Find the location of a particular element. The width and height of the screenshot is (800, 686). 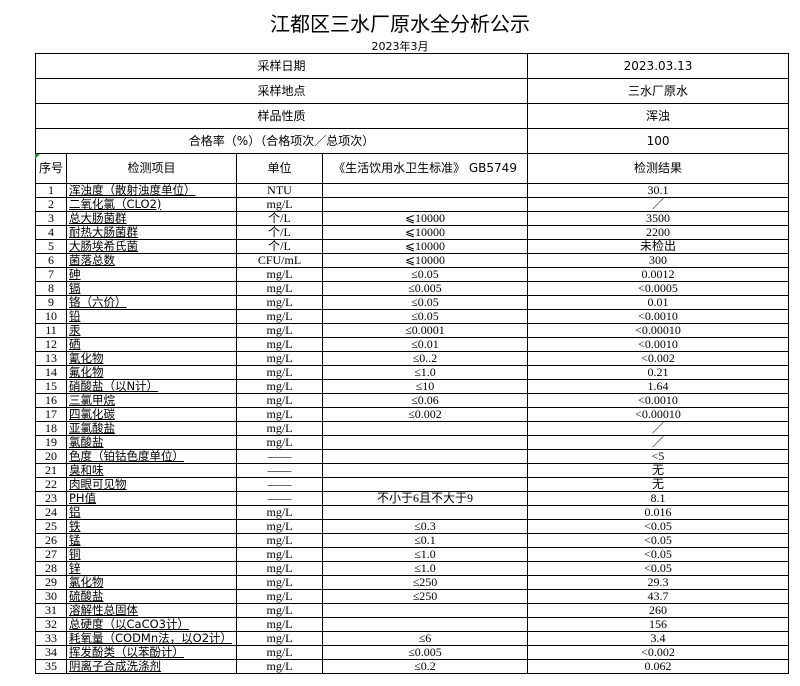

cell-item: 铜 is located at coordinates (151, 554).